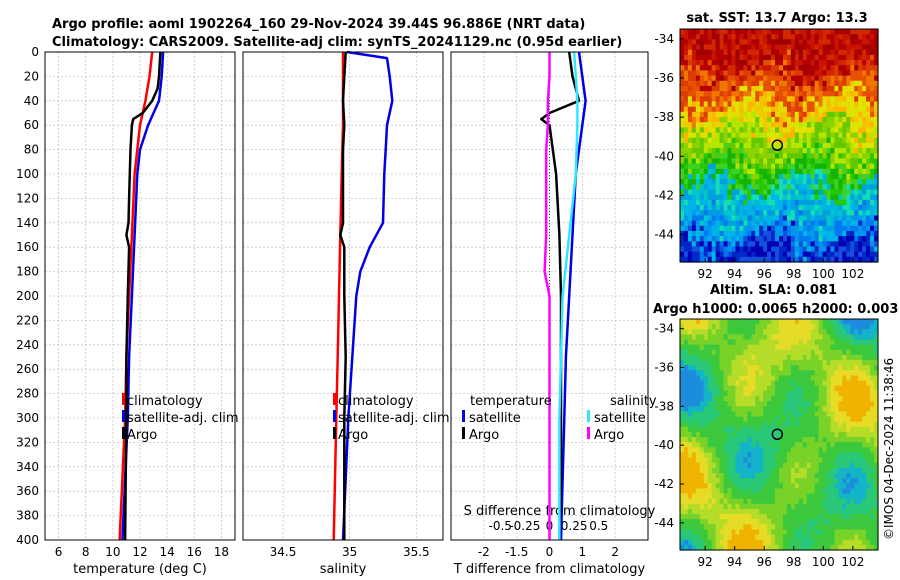 This screenshot has height=580, width=900. I want to click on legend-swatch, so click(588, 416).